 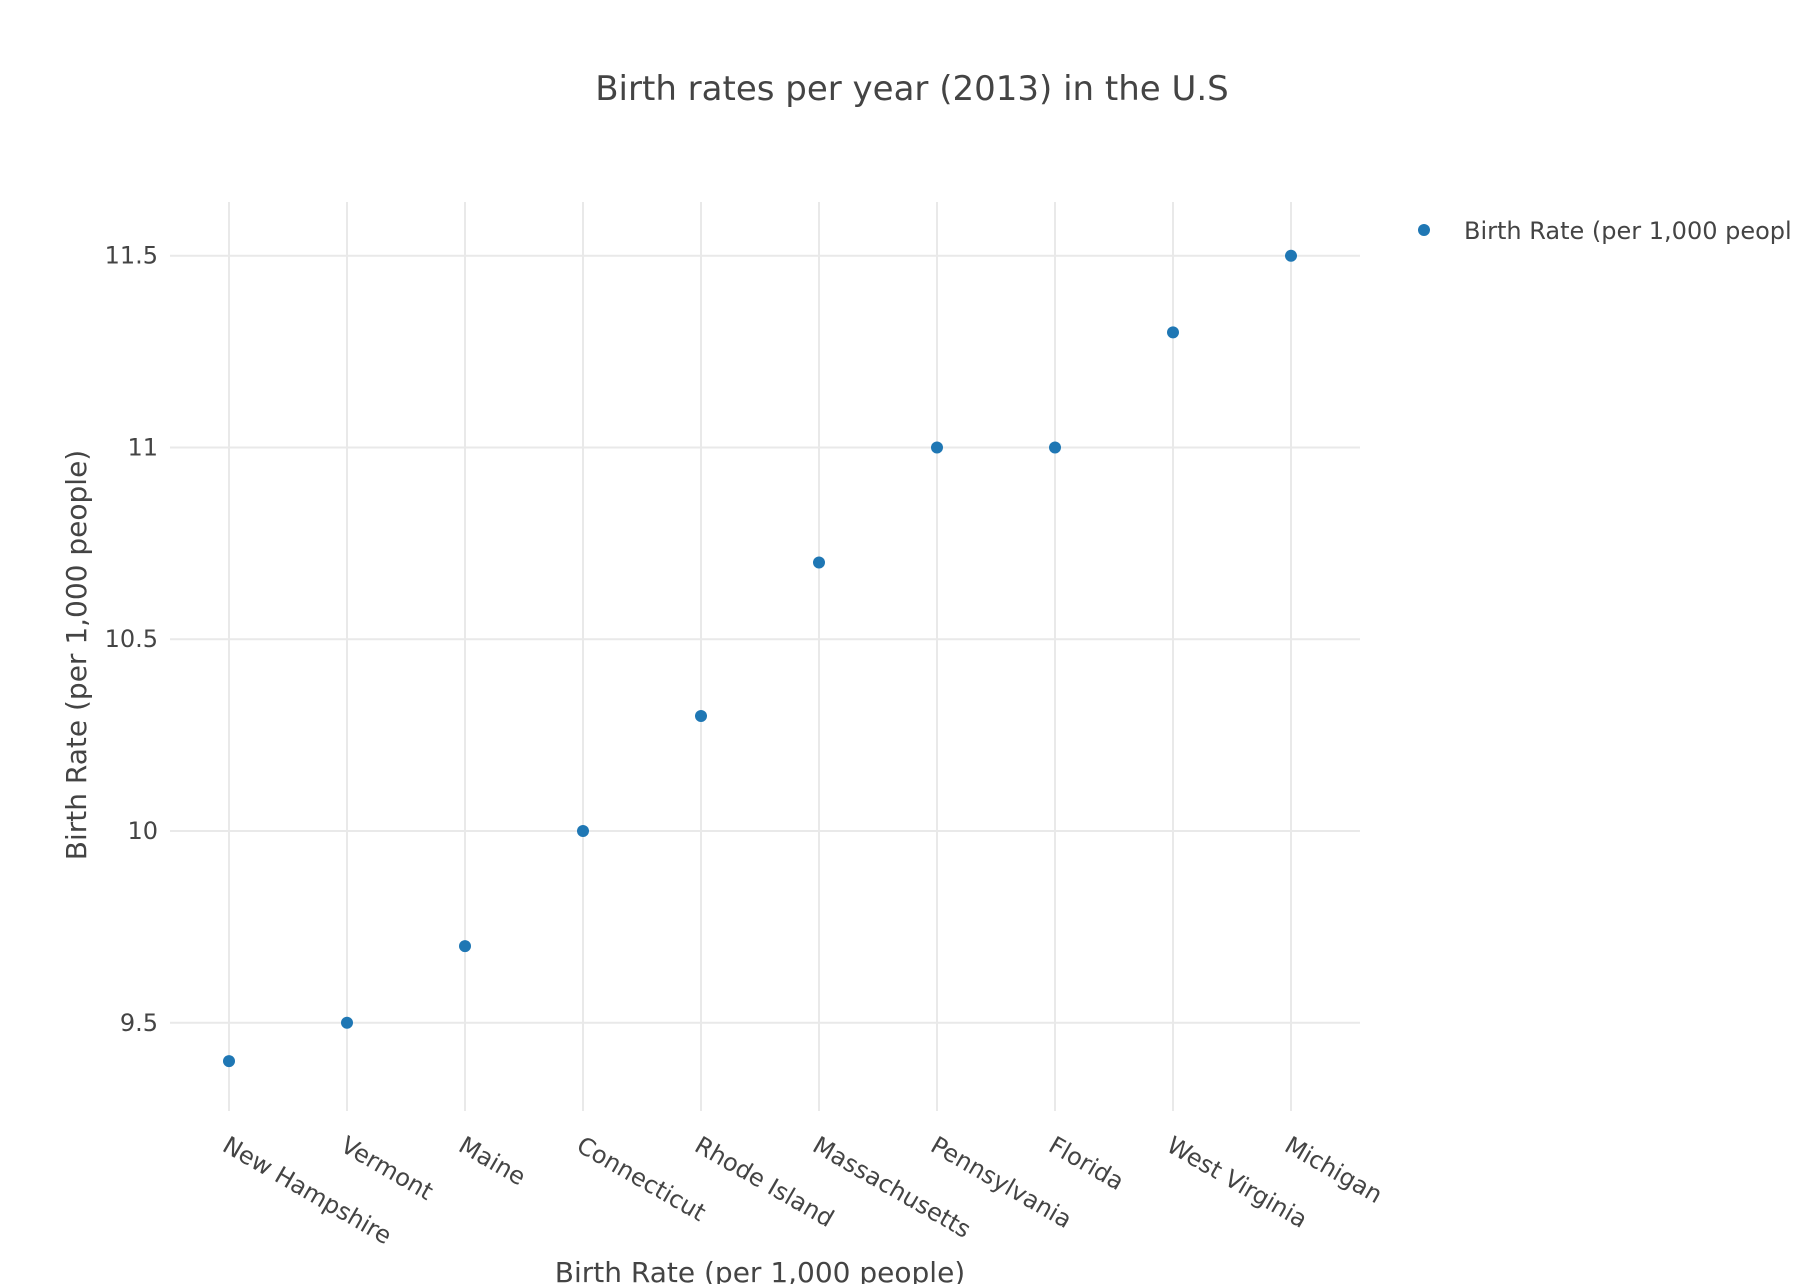 What do you see at coordinates (1333, 1170) in the screenshot?
I see `x-tick-label: Michigan` at bounding box center [1333, 1170].